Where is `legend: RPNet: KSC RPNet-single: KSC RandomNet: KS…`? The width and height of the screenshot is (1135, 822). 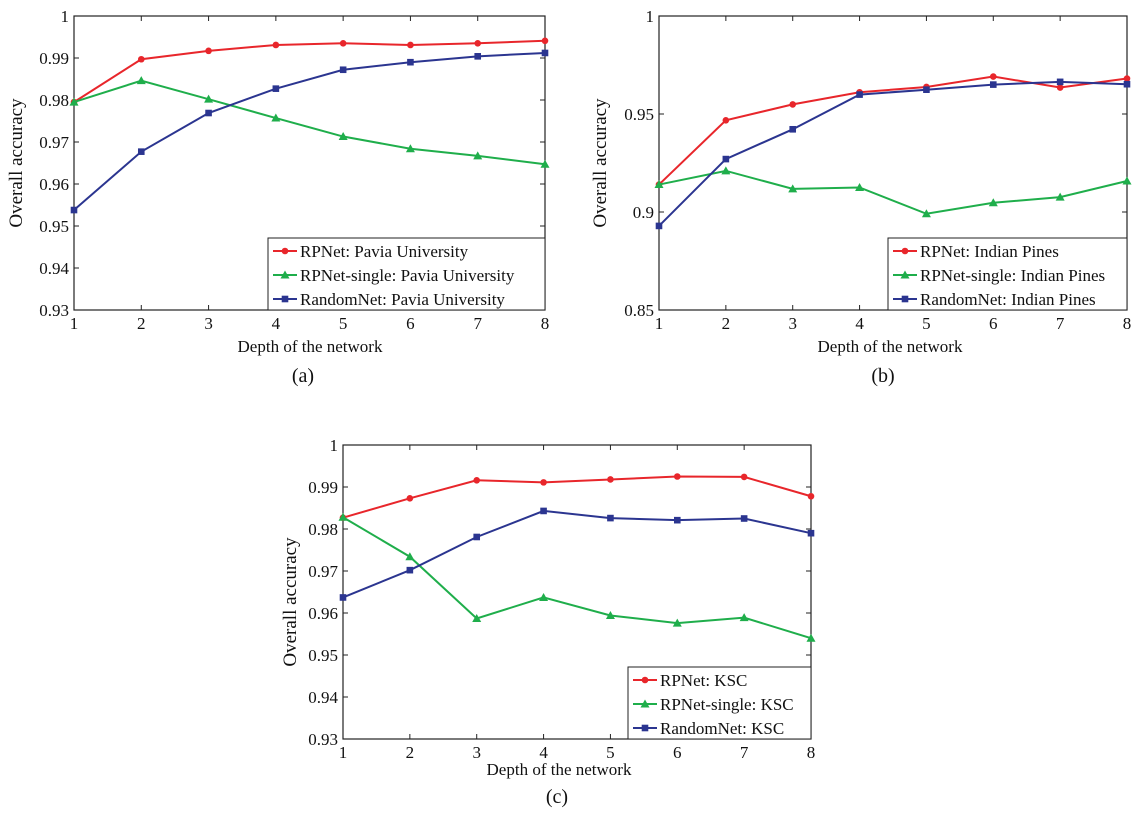
legend: RPNet: KSC RPNet-single: KSC RandomNet: KS… is located at coordinates (719, 703).